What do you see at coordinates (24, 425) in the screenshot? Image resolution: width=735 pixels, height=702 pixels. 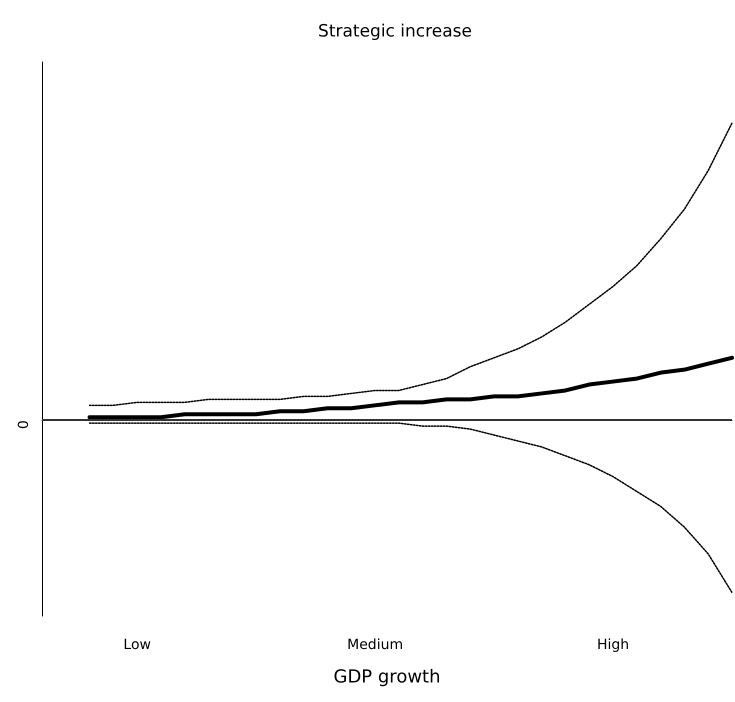 I see `ref-line-label: 0` at bounding box center [24, 425].